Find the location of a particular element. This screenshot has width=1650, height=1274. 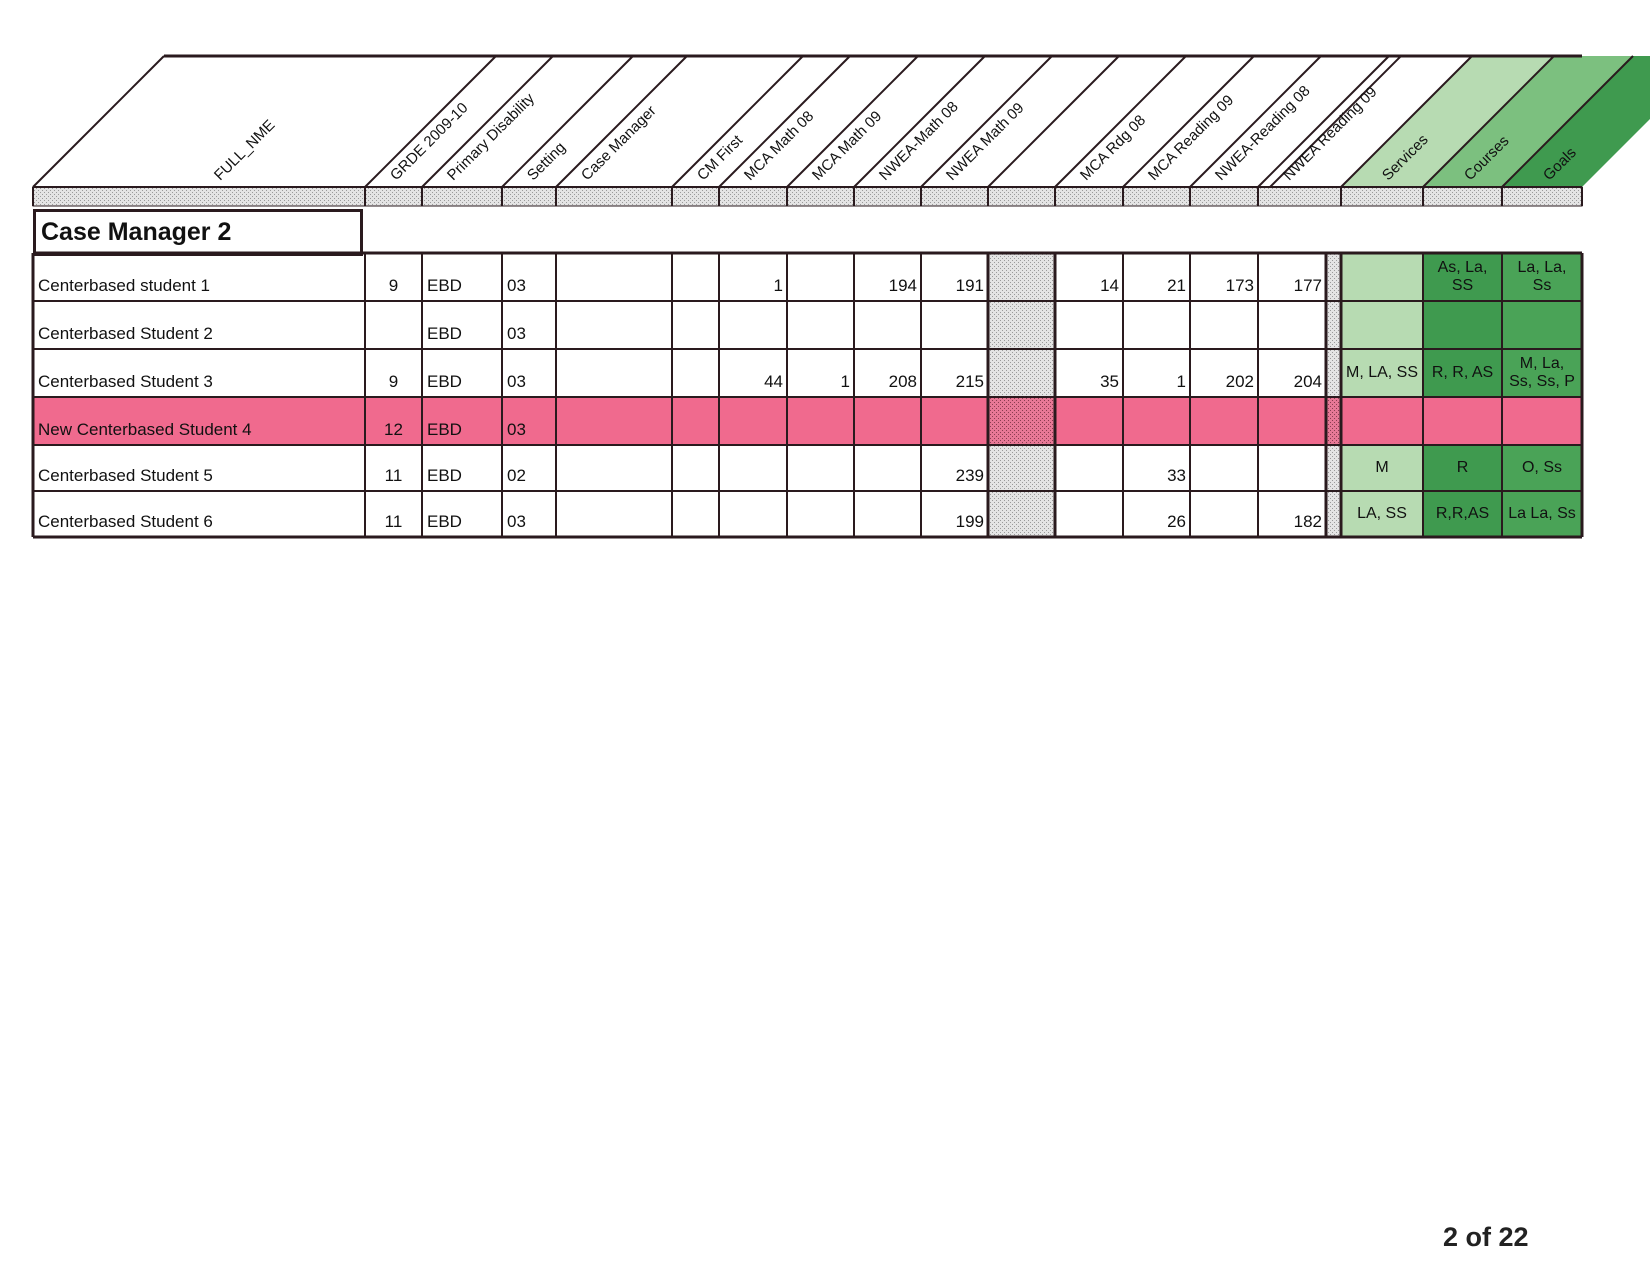

page-number: 2 of 22 is located at coordinates (1486, 1237).